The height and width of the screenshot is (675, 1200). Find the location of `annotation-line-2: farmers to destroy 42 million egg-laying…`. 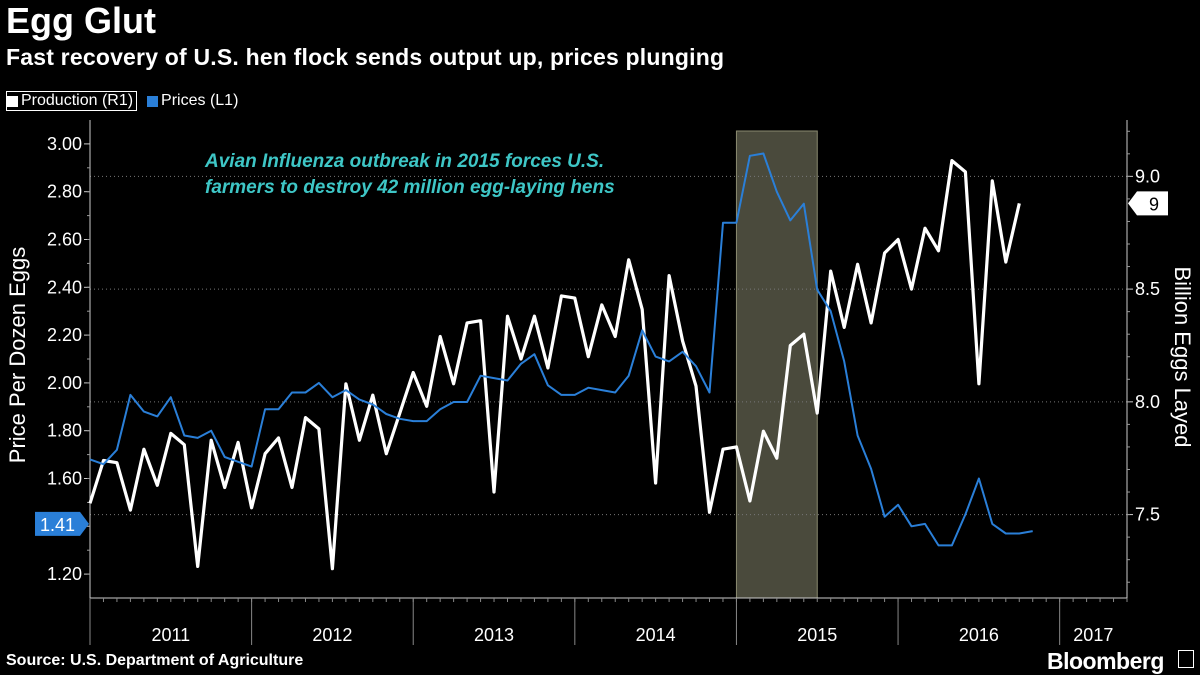

annotation-line-2: farmers to destroy 42 million egg-laying… is located at coordinates (410, 187).